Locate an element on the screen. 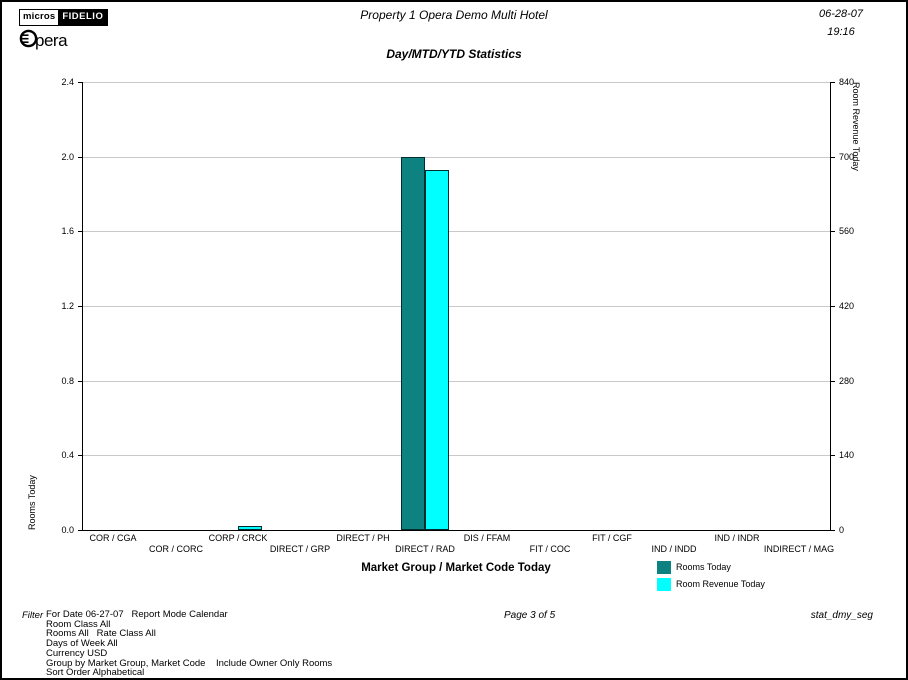 This screenshot has height=680, width=908. y-right-tick-label: 560 is located at coordinates (847, 231).